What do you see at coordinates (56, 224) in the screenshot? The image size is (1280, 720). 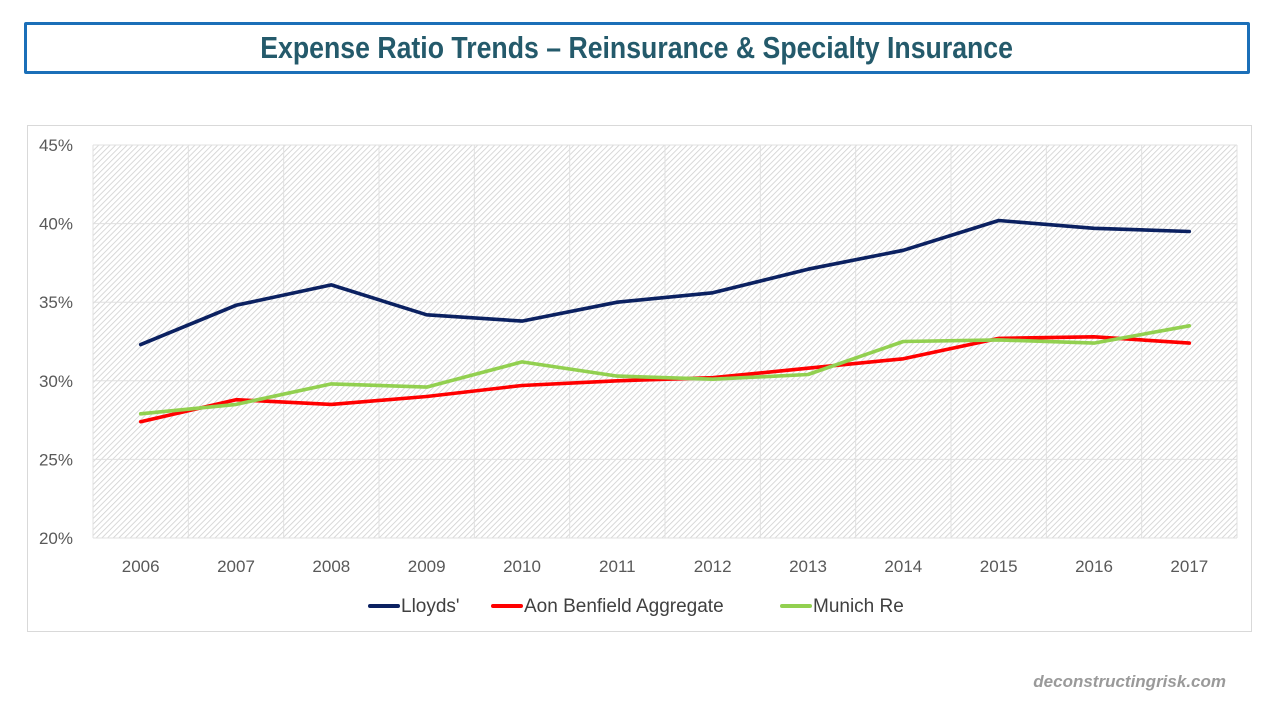 I see `y-tick-label: 40%` at bounding box center [56, 224].